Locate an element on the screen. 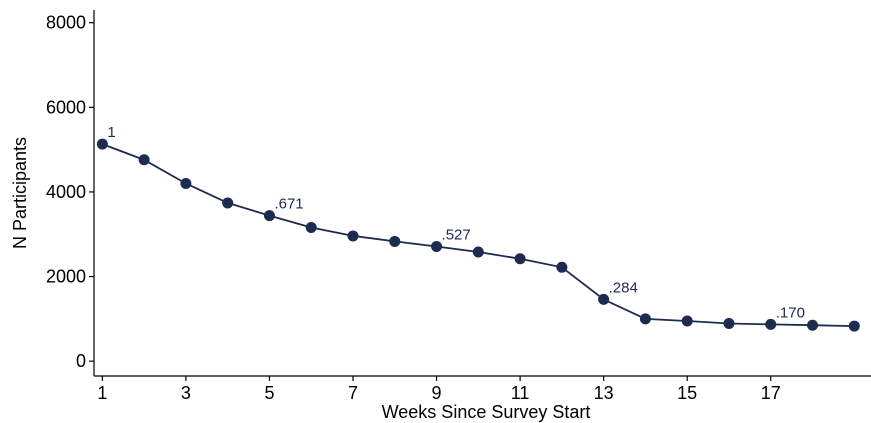  x-tick-label: 11 is located at coordinates (520, 393).